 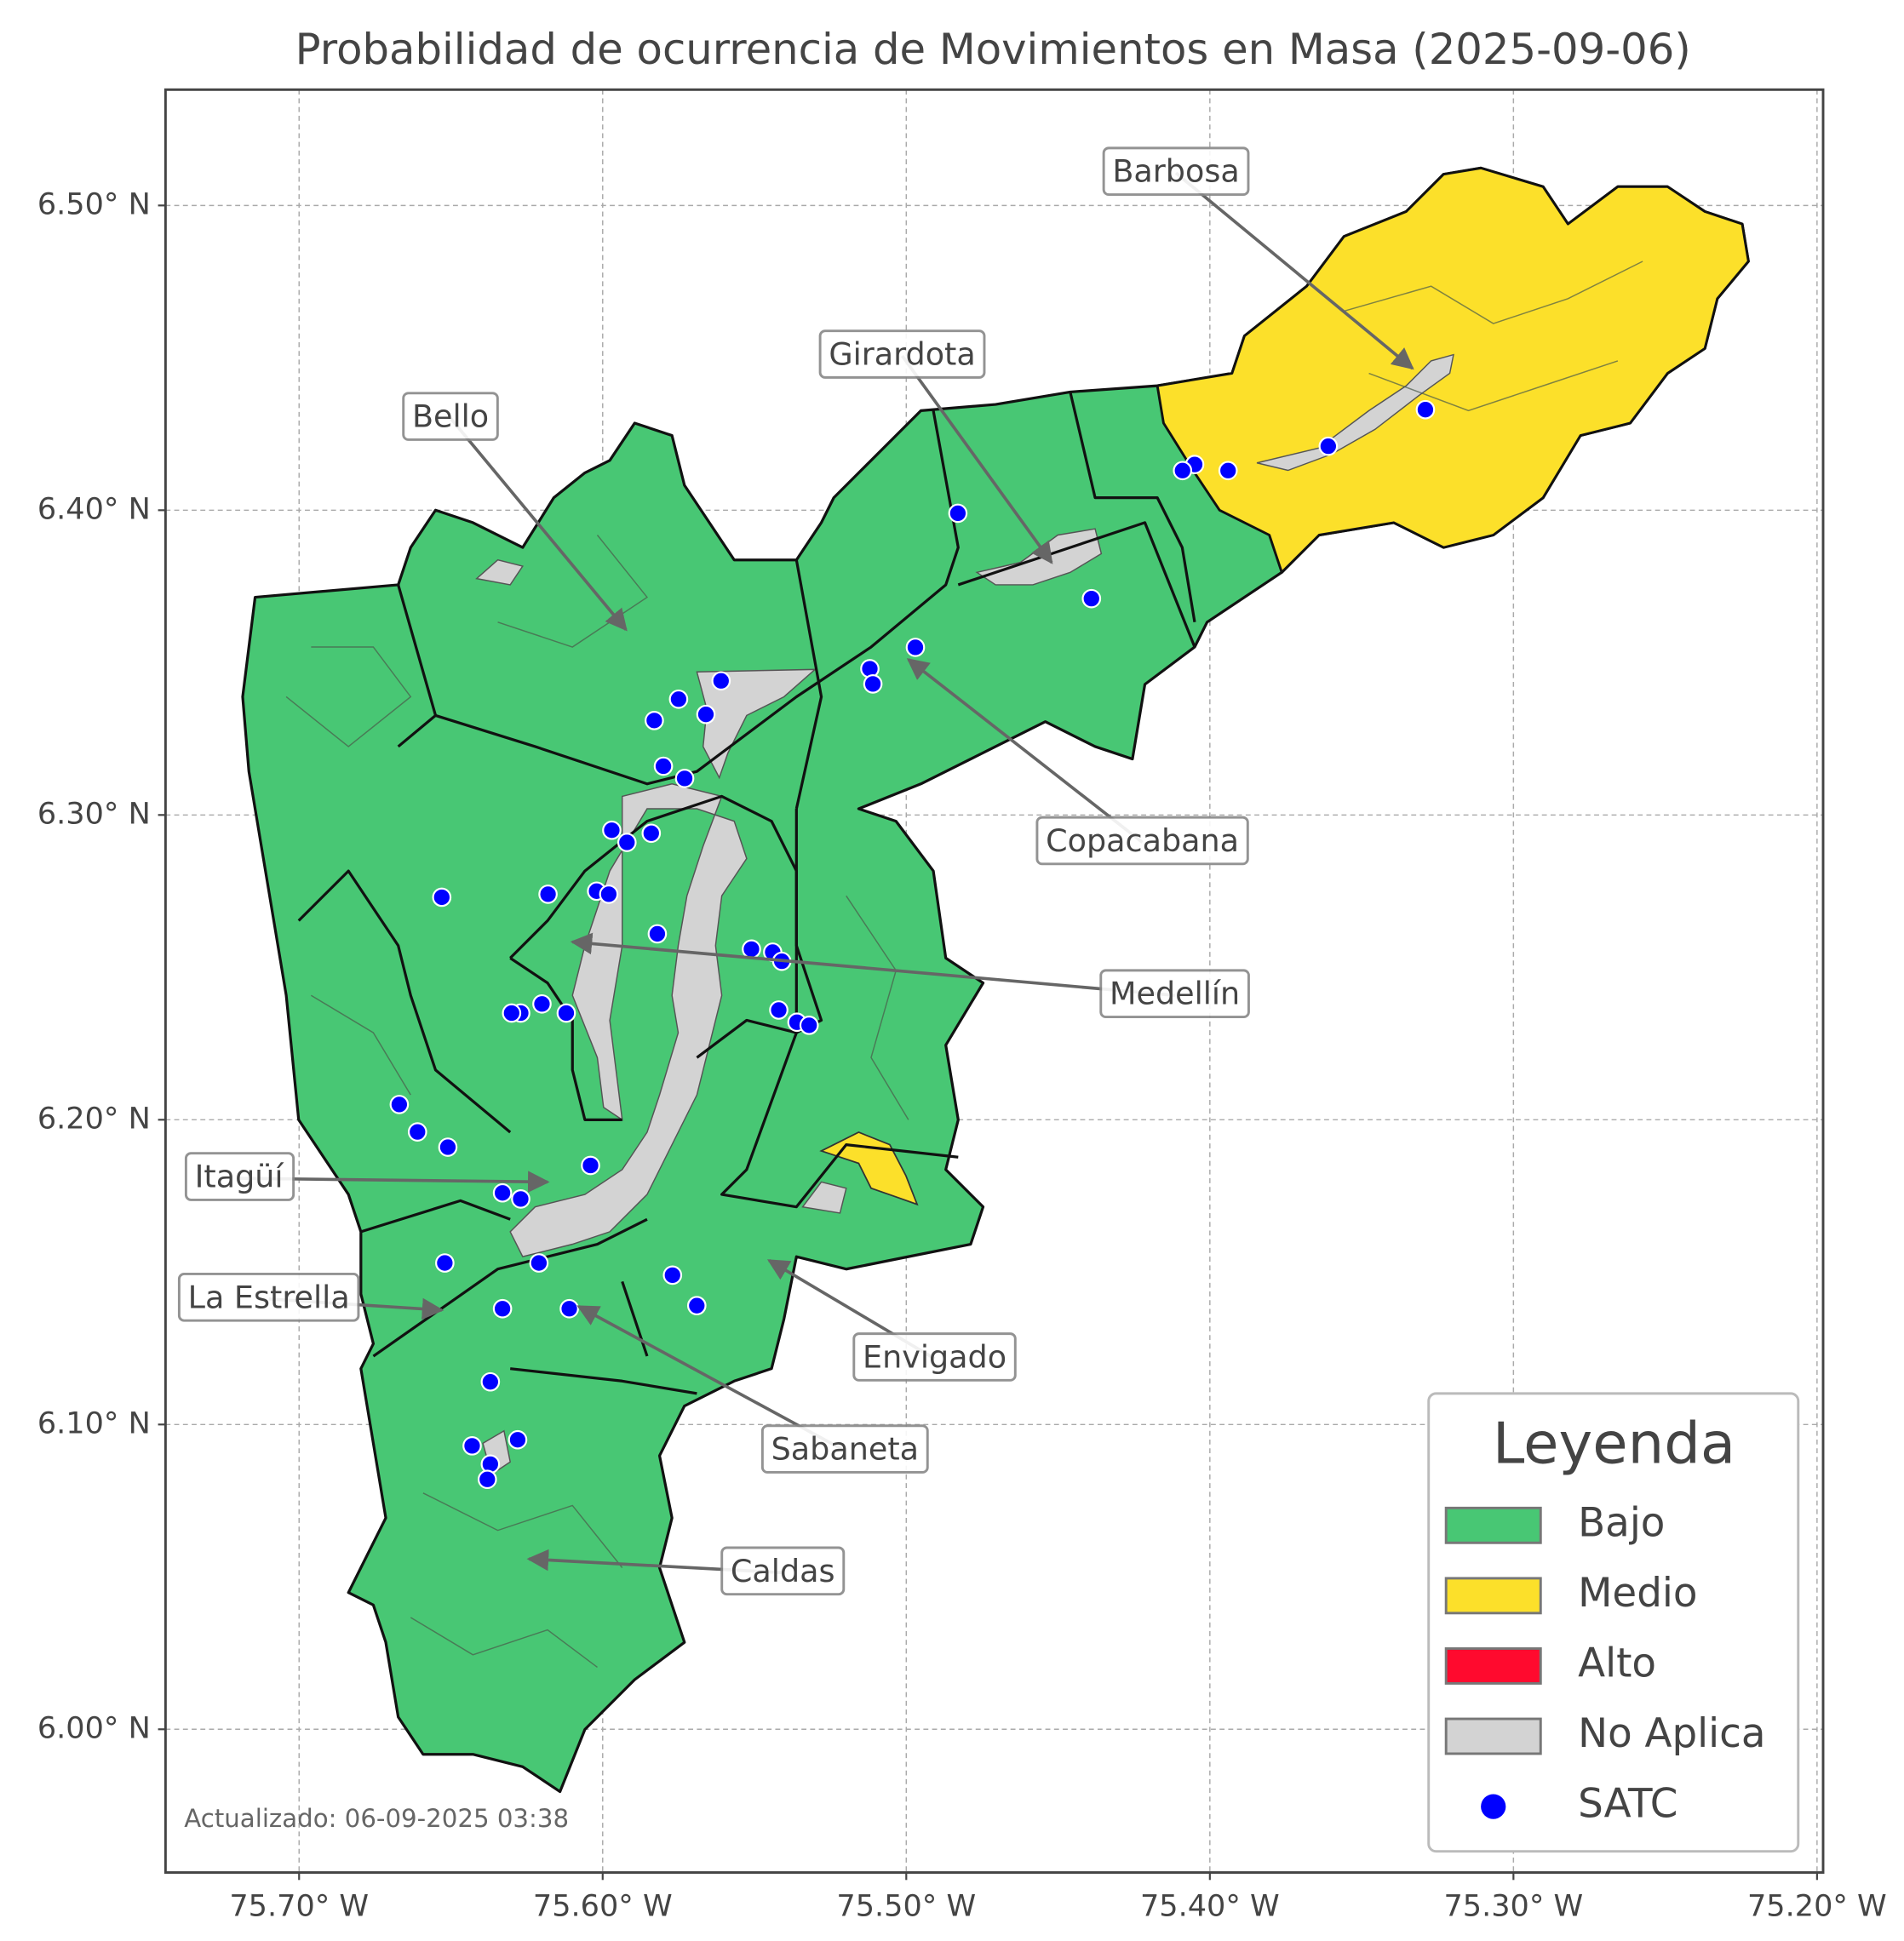 I want to click on legend-marker, so click(x=1493, y=1807).